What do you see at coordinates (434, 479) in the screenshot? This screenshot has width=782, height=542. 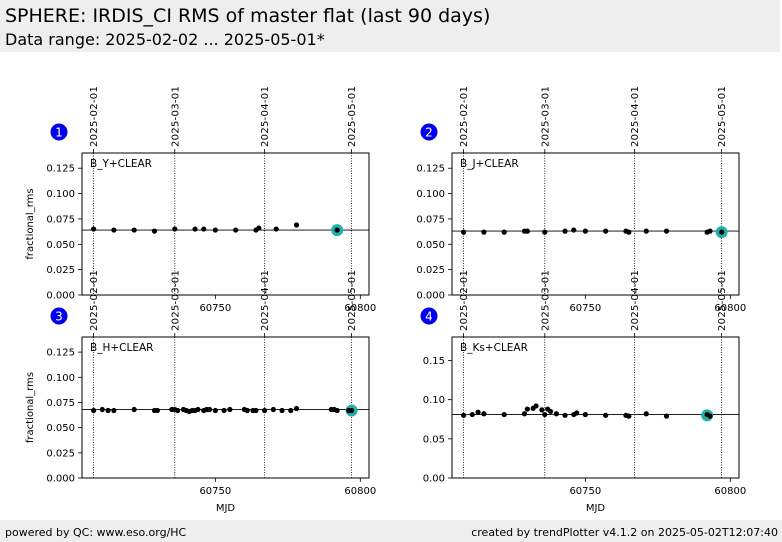 I see `y-tick-label: 0.00` at bounding box center [434, 479].